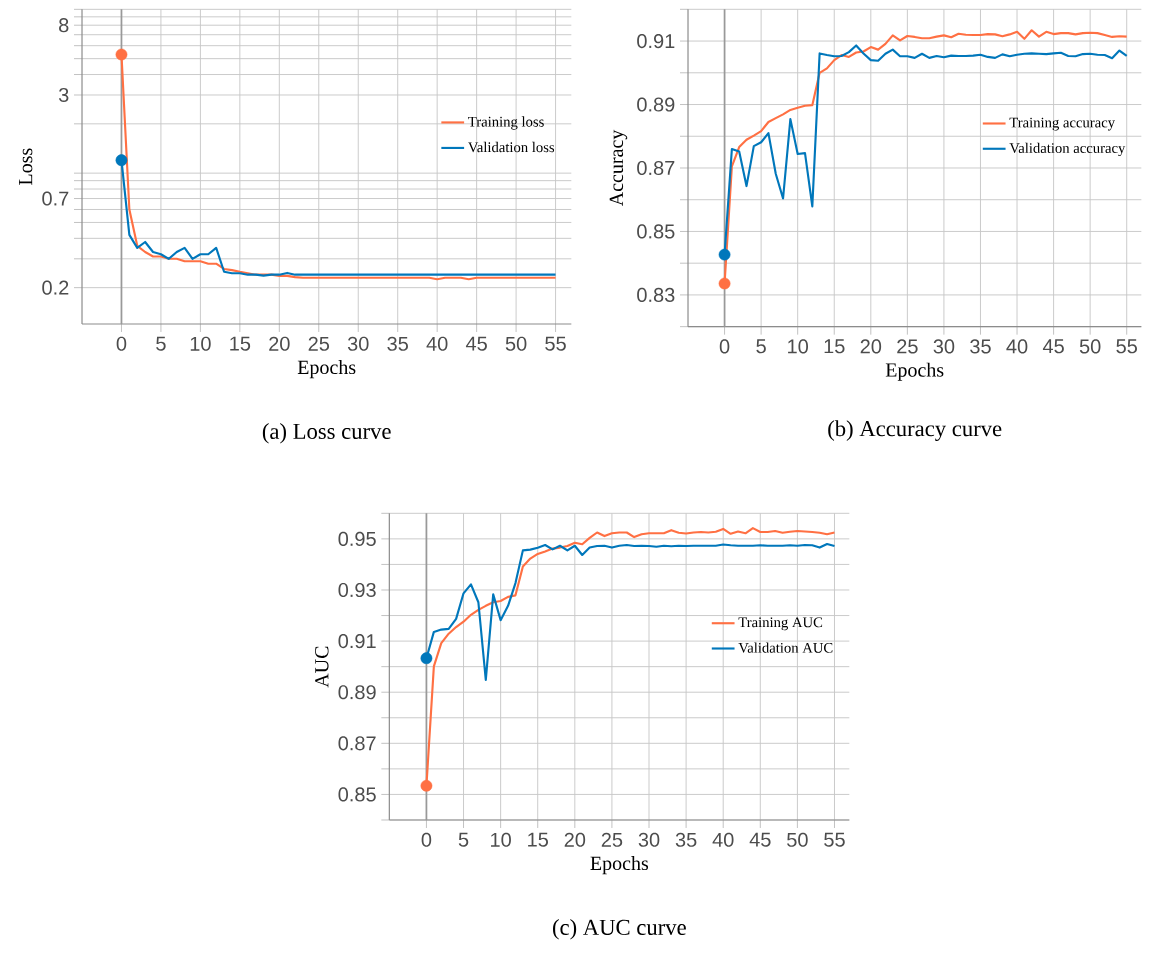 This screenshot has height=956, width=1156. Describe the element at coordinates (55, 287) in the screenshot. I see `y-tick-label: 0.2` at that location.